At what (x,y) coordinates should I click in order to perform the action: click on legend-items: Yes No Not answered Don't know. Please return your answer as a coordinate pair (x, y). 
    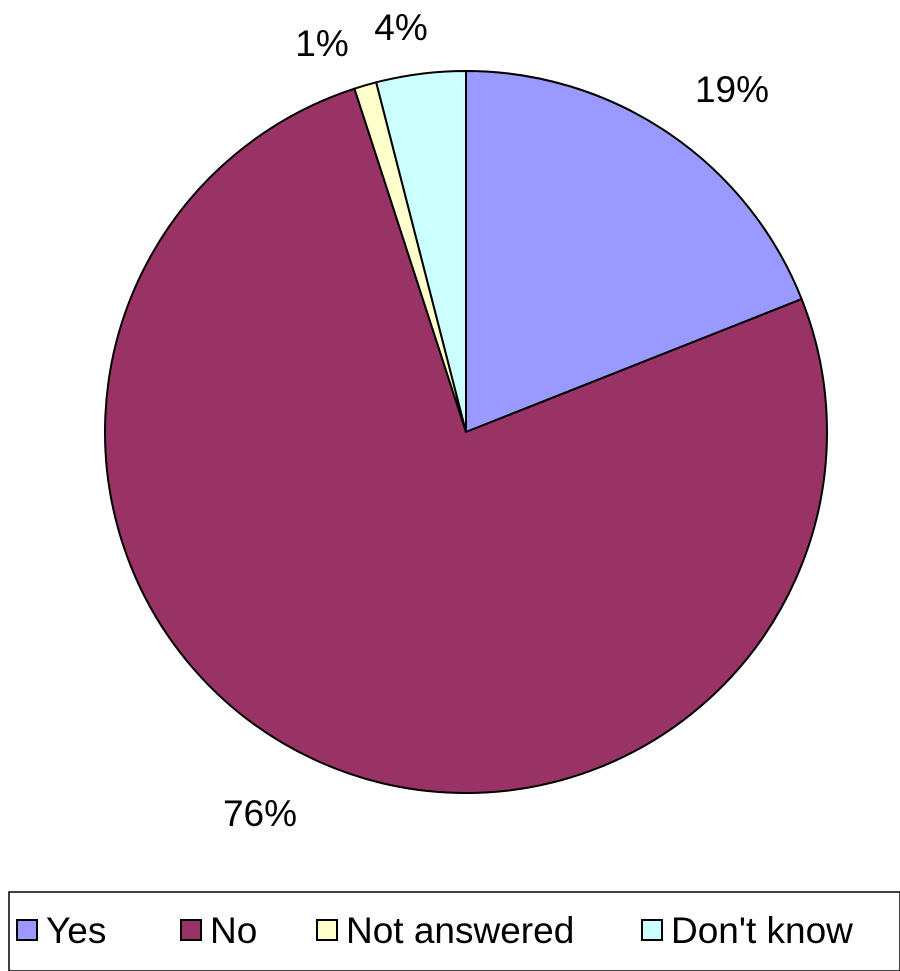
    Looking at the image, I should click on (434, 930).